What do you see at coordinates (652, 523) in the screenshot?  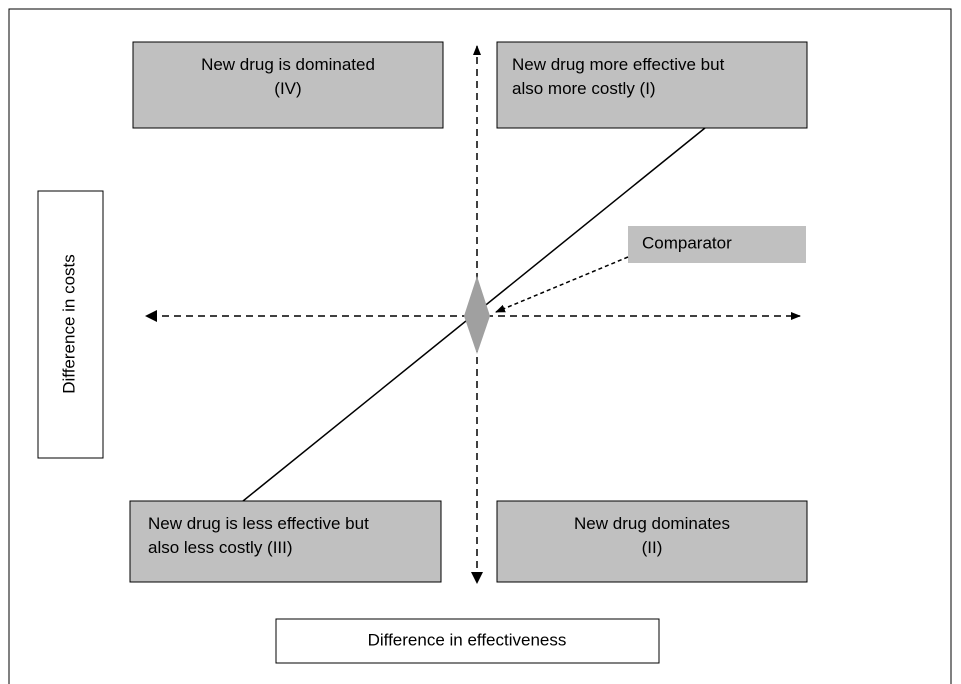 I see `quadrant-text: New drug dominates` at bounding box center [652, 523].